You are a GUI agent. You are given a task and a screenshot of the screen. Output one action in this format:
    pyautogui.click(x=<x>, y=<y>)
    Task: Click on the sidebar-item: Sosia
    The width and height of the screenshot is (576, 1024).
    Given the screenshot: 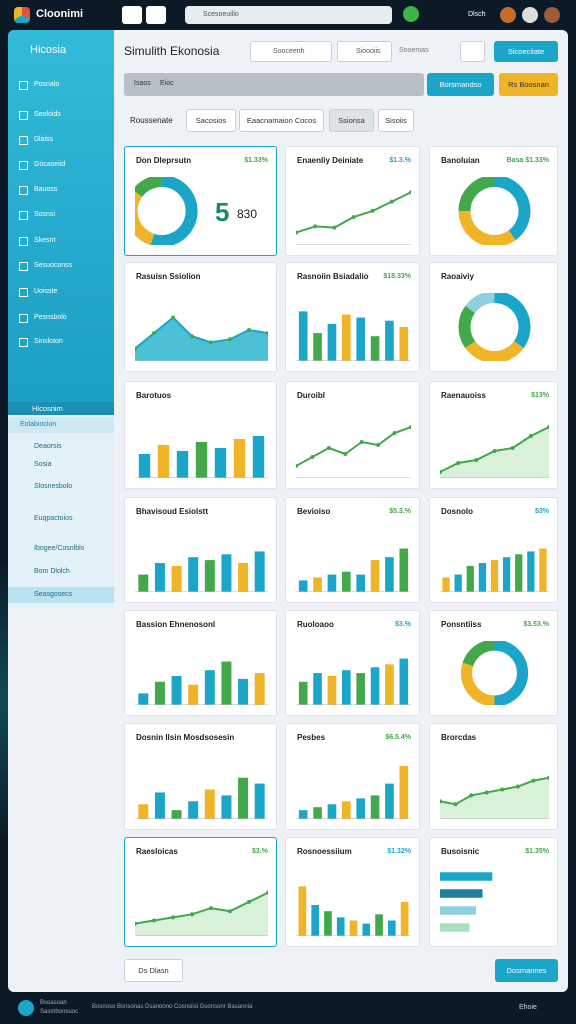 What is the action you would take?
    pyautogui.click(x=43, y=464)
    